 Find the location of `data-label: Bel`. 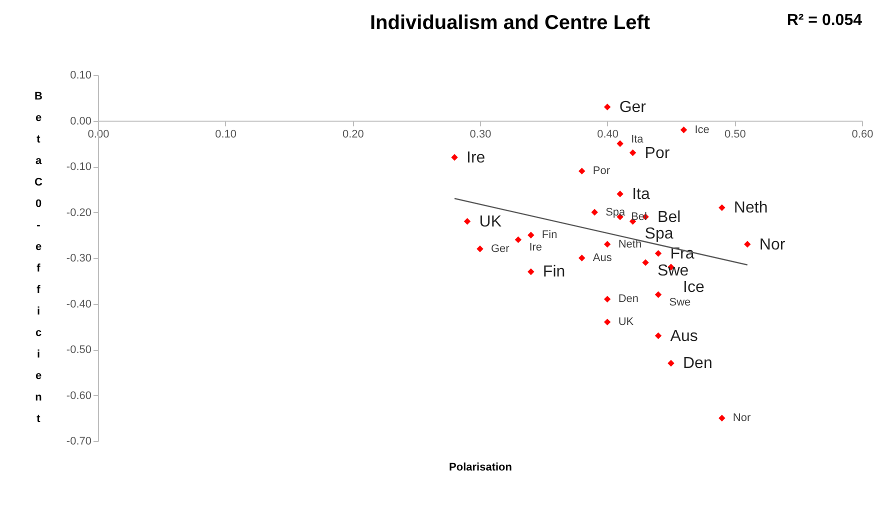

data-label: Bel is located at coordinates (669, 217).